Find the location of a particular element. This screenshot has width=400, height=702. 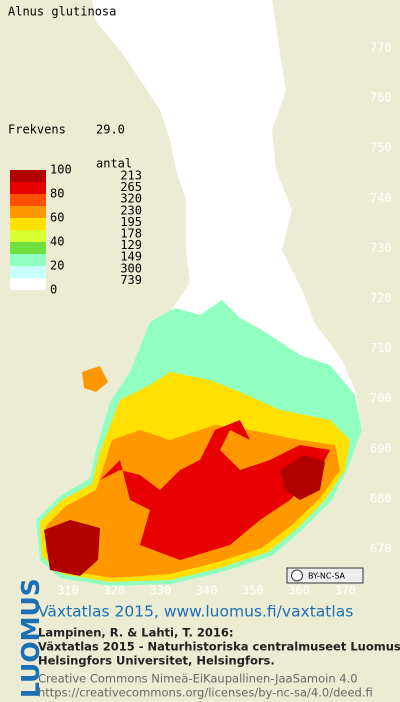

badge-frame is located at coordinates (325, 575).